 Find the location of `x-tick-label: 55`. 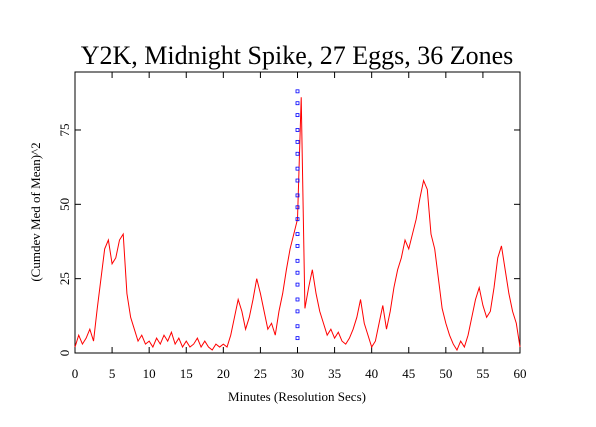

x-tick-label: 55 is located at coordinates (482, 373).